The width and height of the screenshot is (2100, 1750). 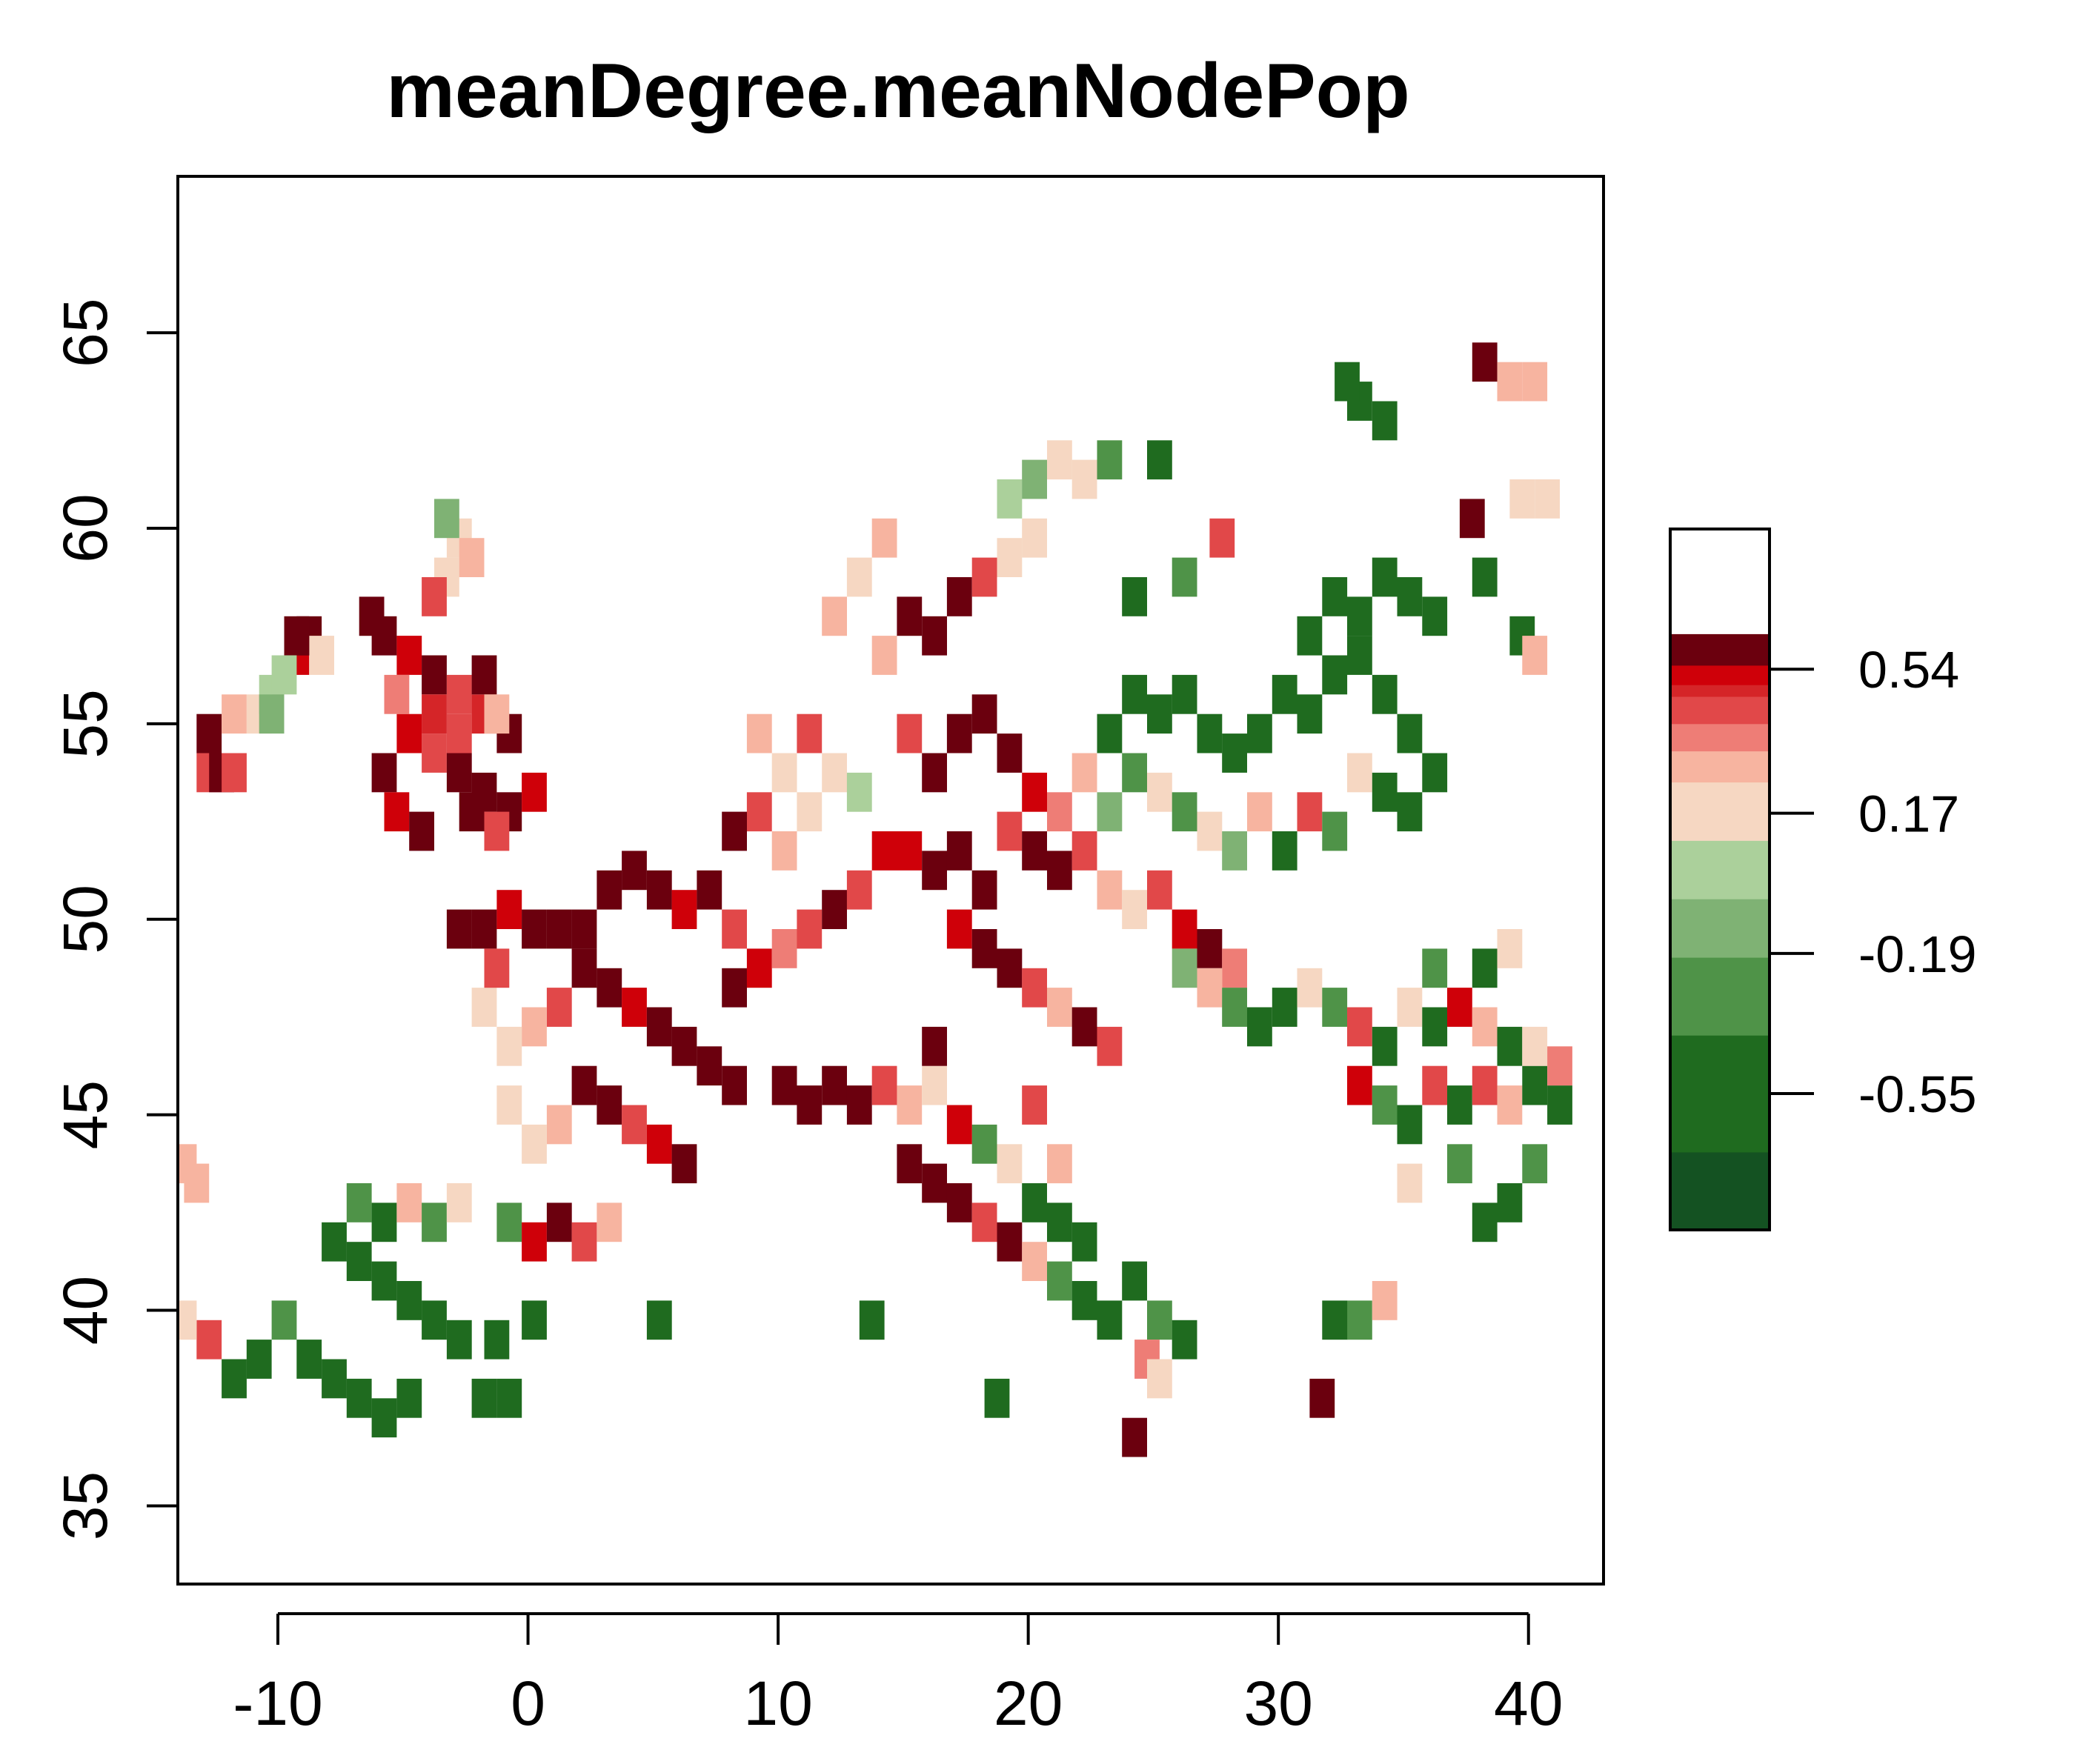 I want to click on chart-title: meanDegree.meanNodePop, so click(x=898, y=91).